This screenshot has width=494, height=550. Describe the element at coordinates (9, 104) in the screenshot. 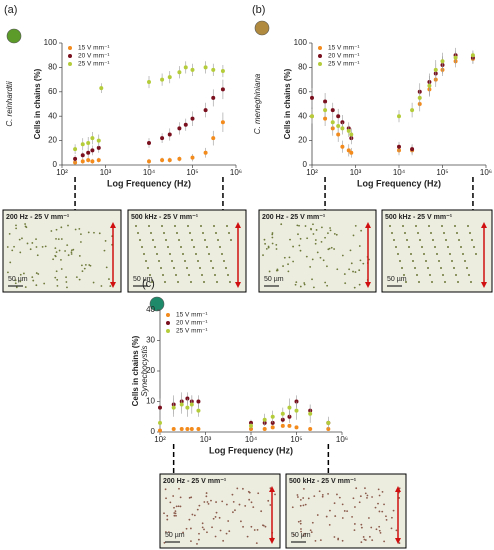

I see `organism-label: C. reinhardtii` at that location.